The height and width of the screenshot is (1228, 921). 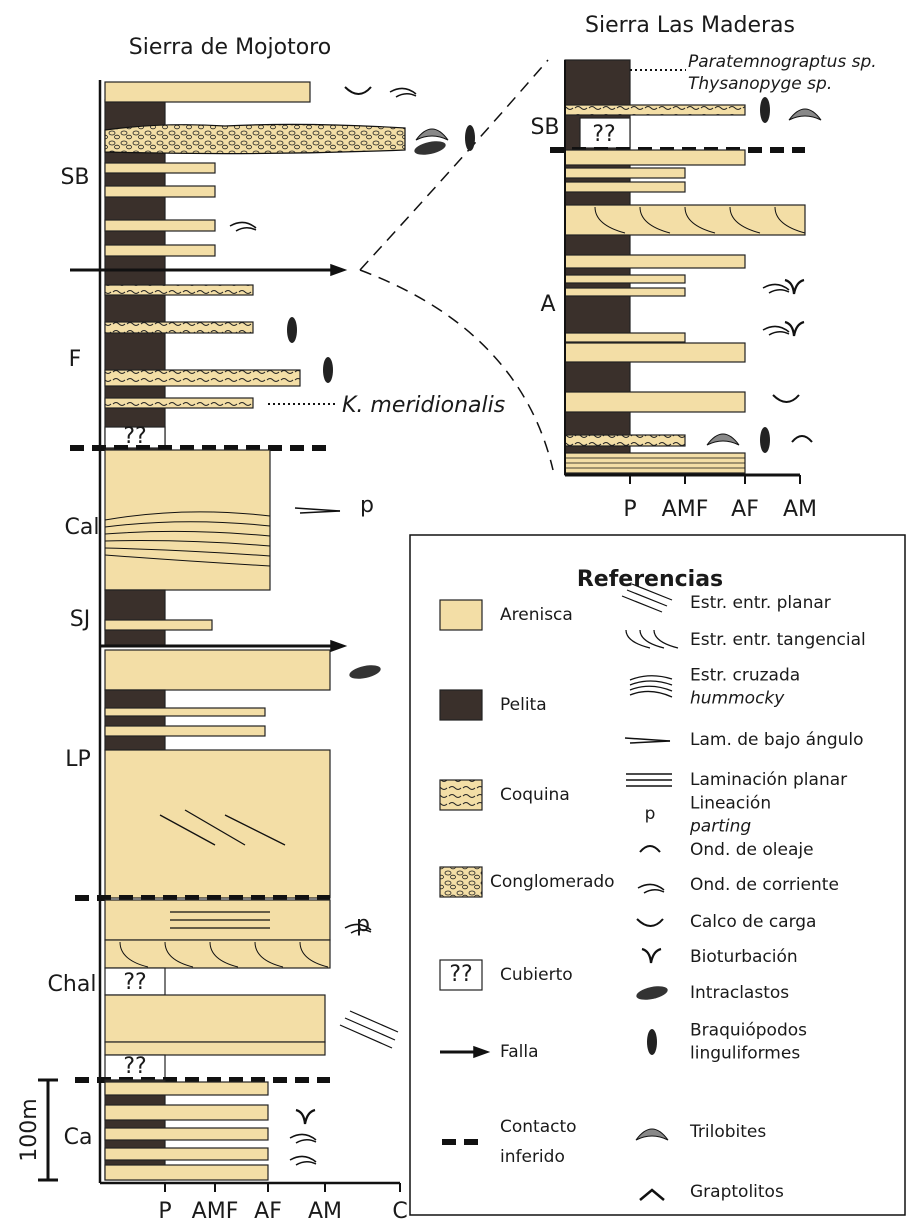 What do you see at coordinates (164, 1211) in the screenshot?
I see `label: P` at bounding box center [164, 1211].